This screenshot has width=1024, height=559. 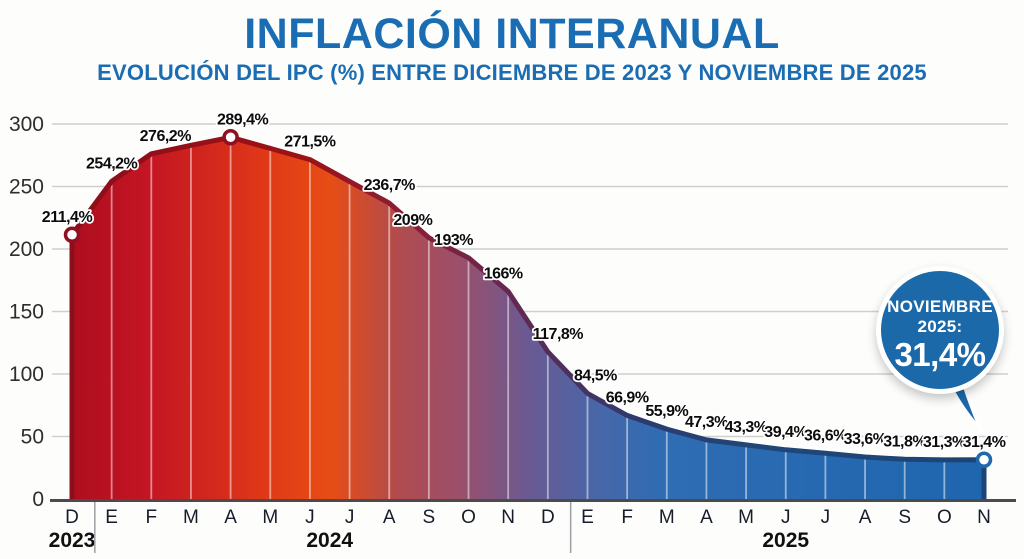 I want to click on y-tick-label: 150, so click(x=26, y=312).